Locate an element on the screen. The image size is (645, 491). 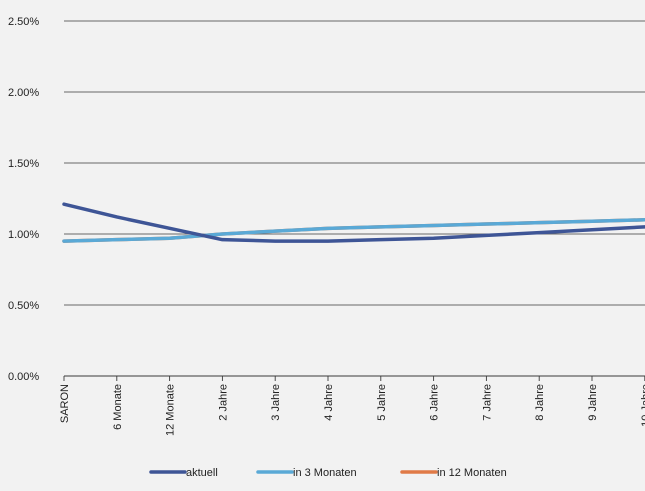
y-tick-label: 0.50% is located at coordinates (23, 306).